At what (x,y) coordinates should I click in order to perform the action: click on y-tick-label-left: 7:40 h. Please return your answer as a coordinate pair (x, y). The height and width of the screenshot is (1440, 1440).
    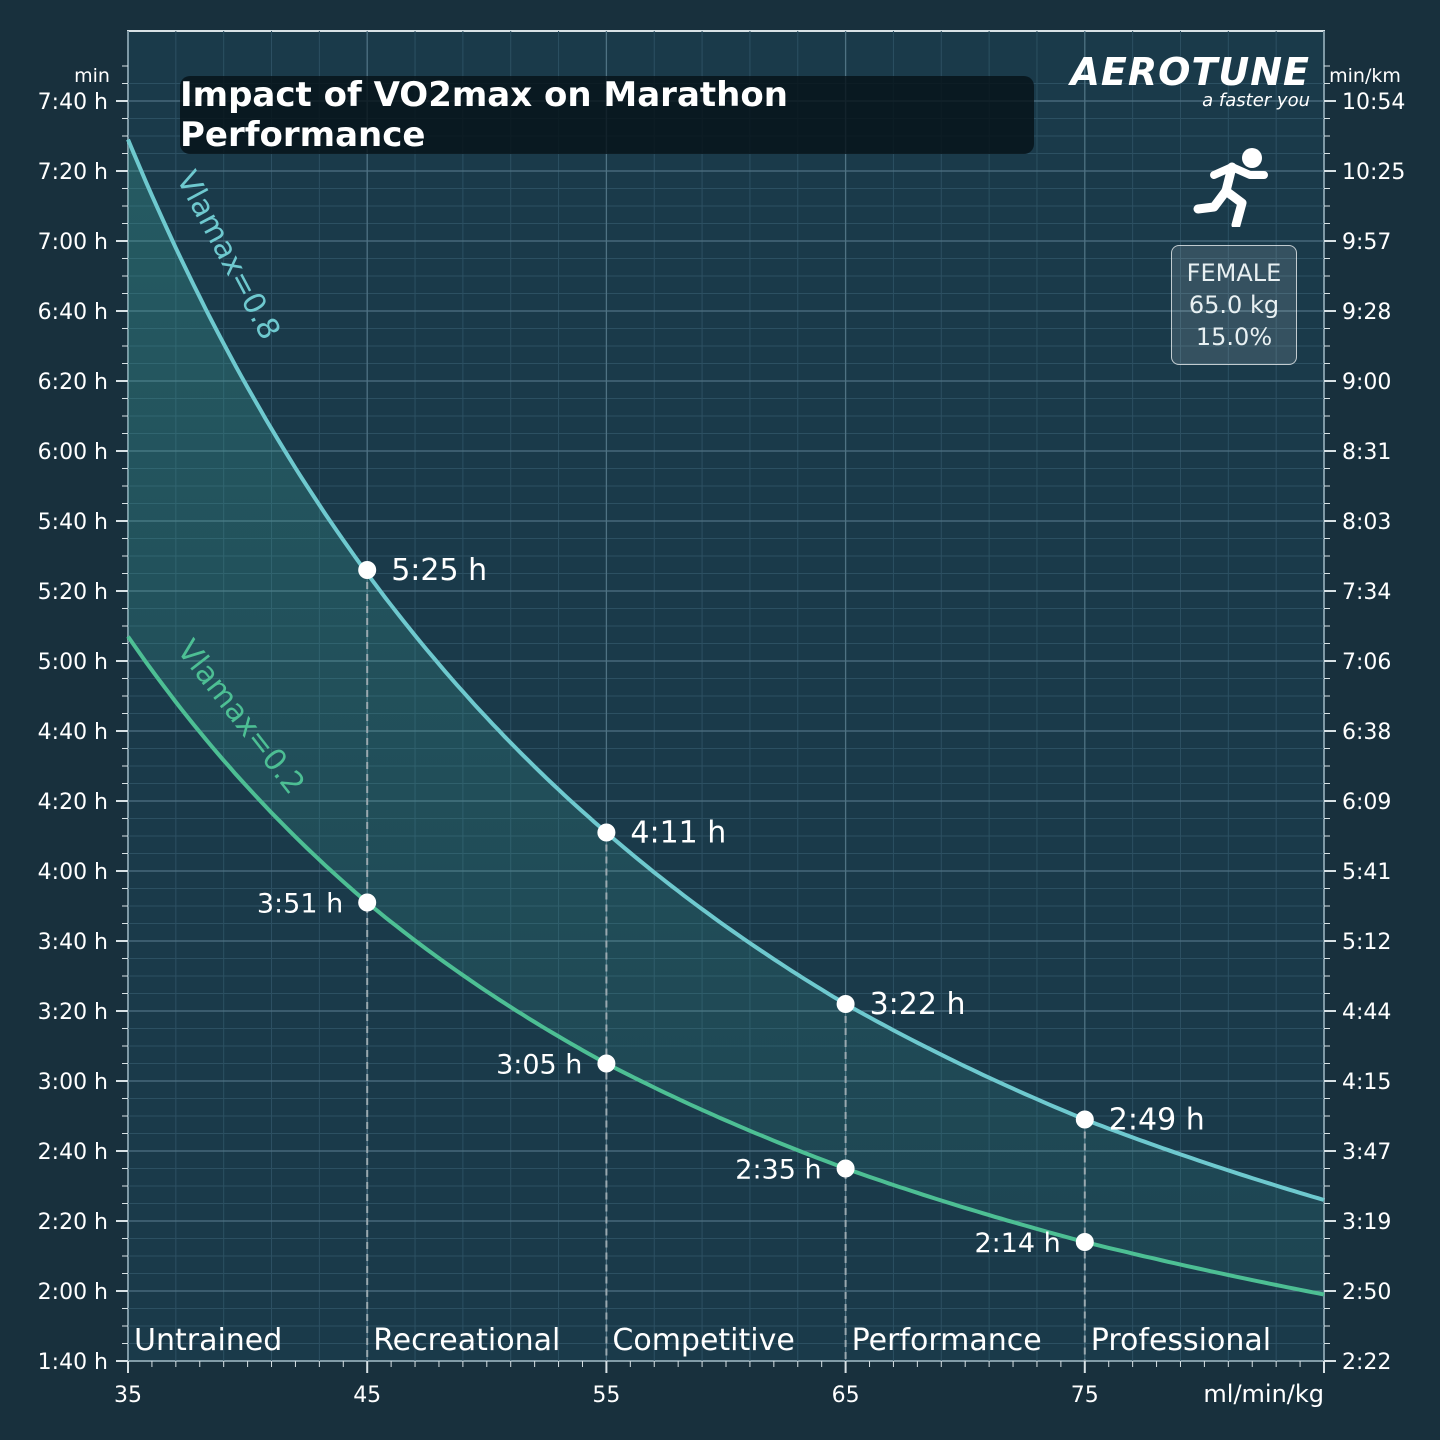
    Looking at the image, I should click on (73, 102).